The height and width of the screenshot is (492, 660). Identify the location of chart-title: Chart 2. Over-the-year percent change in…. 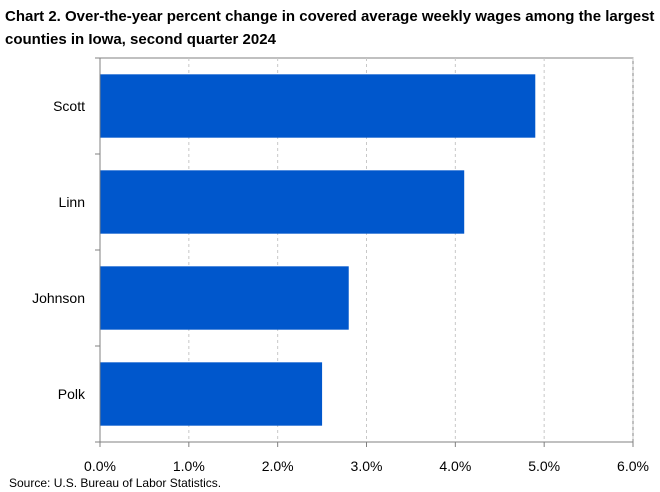
(330, 28).